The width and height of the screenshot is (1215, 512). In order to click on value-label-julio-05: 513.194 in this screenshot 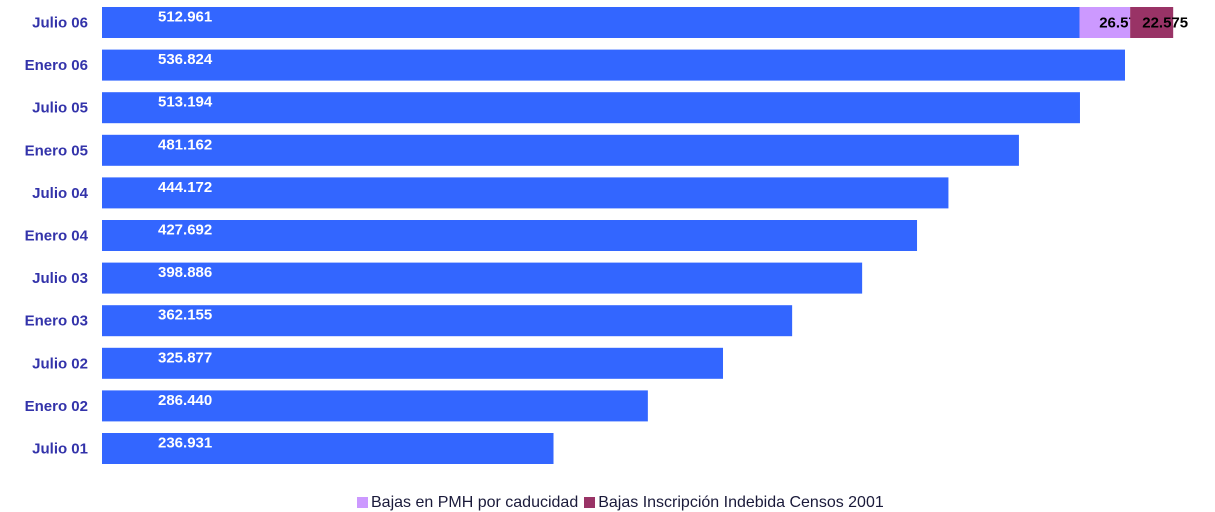, I will do `click(185, 102)`.